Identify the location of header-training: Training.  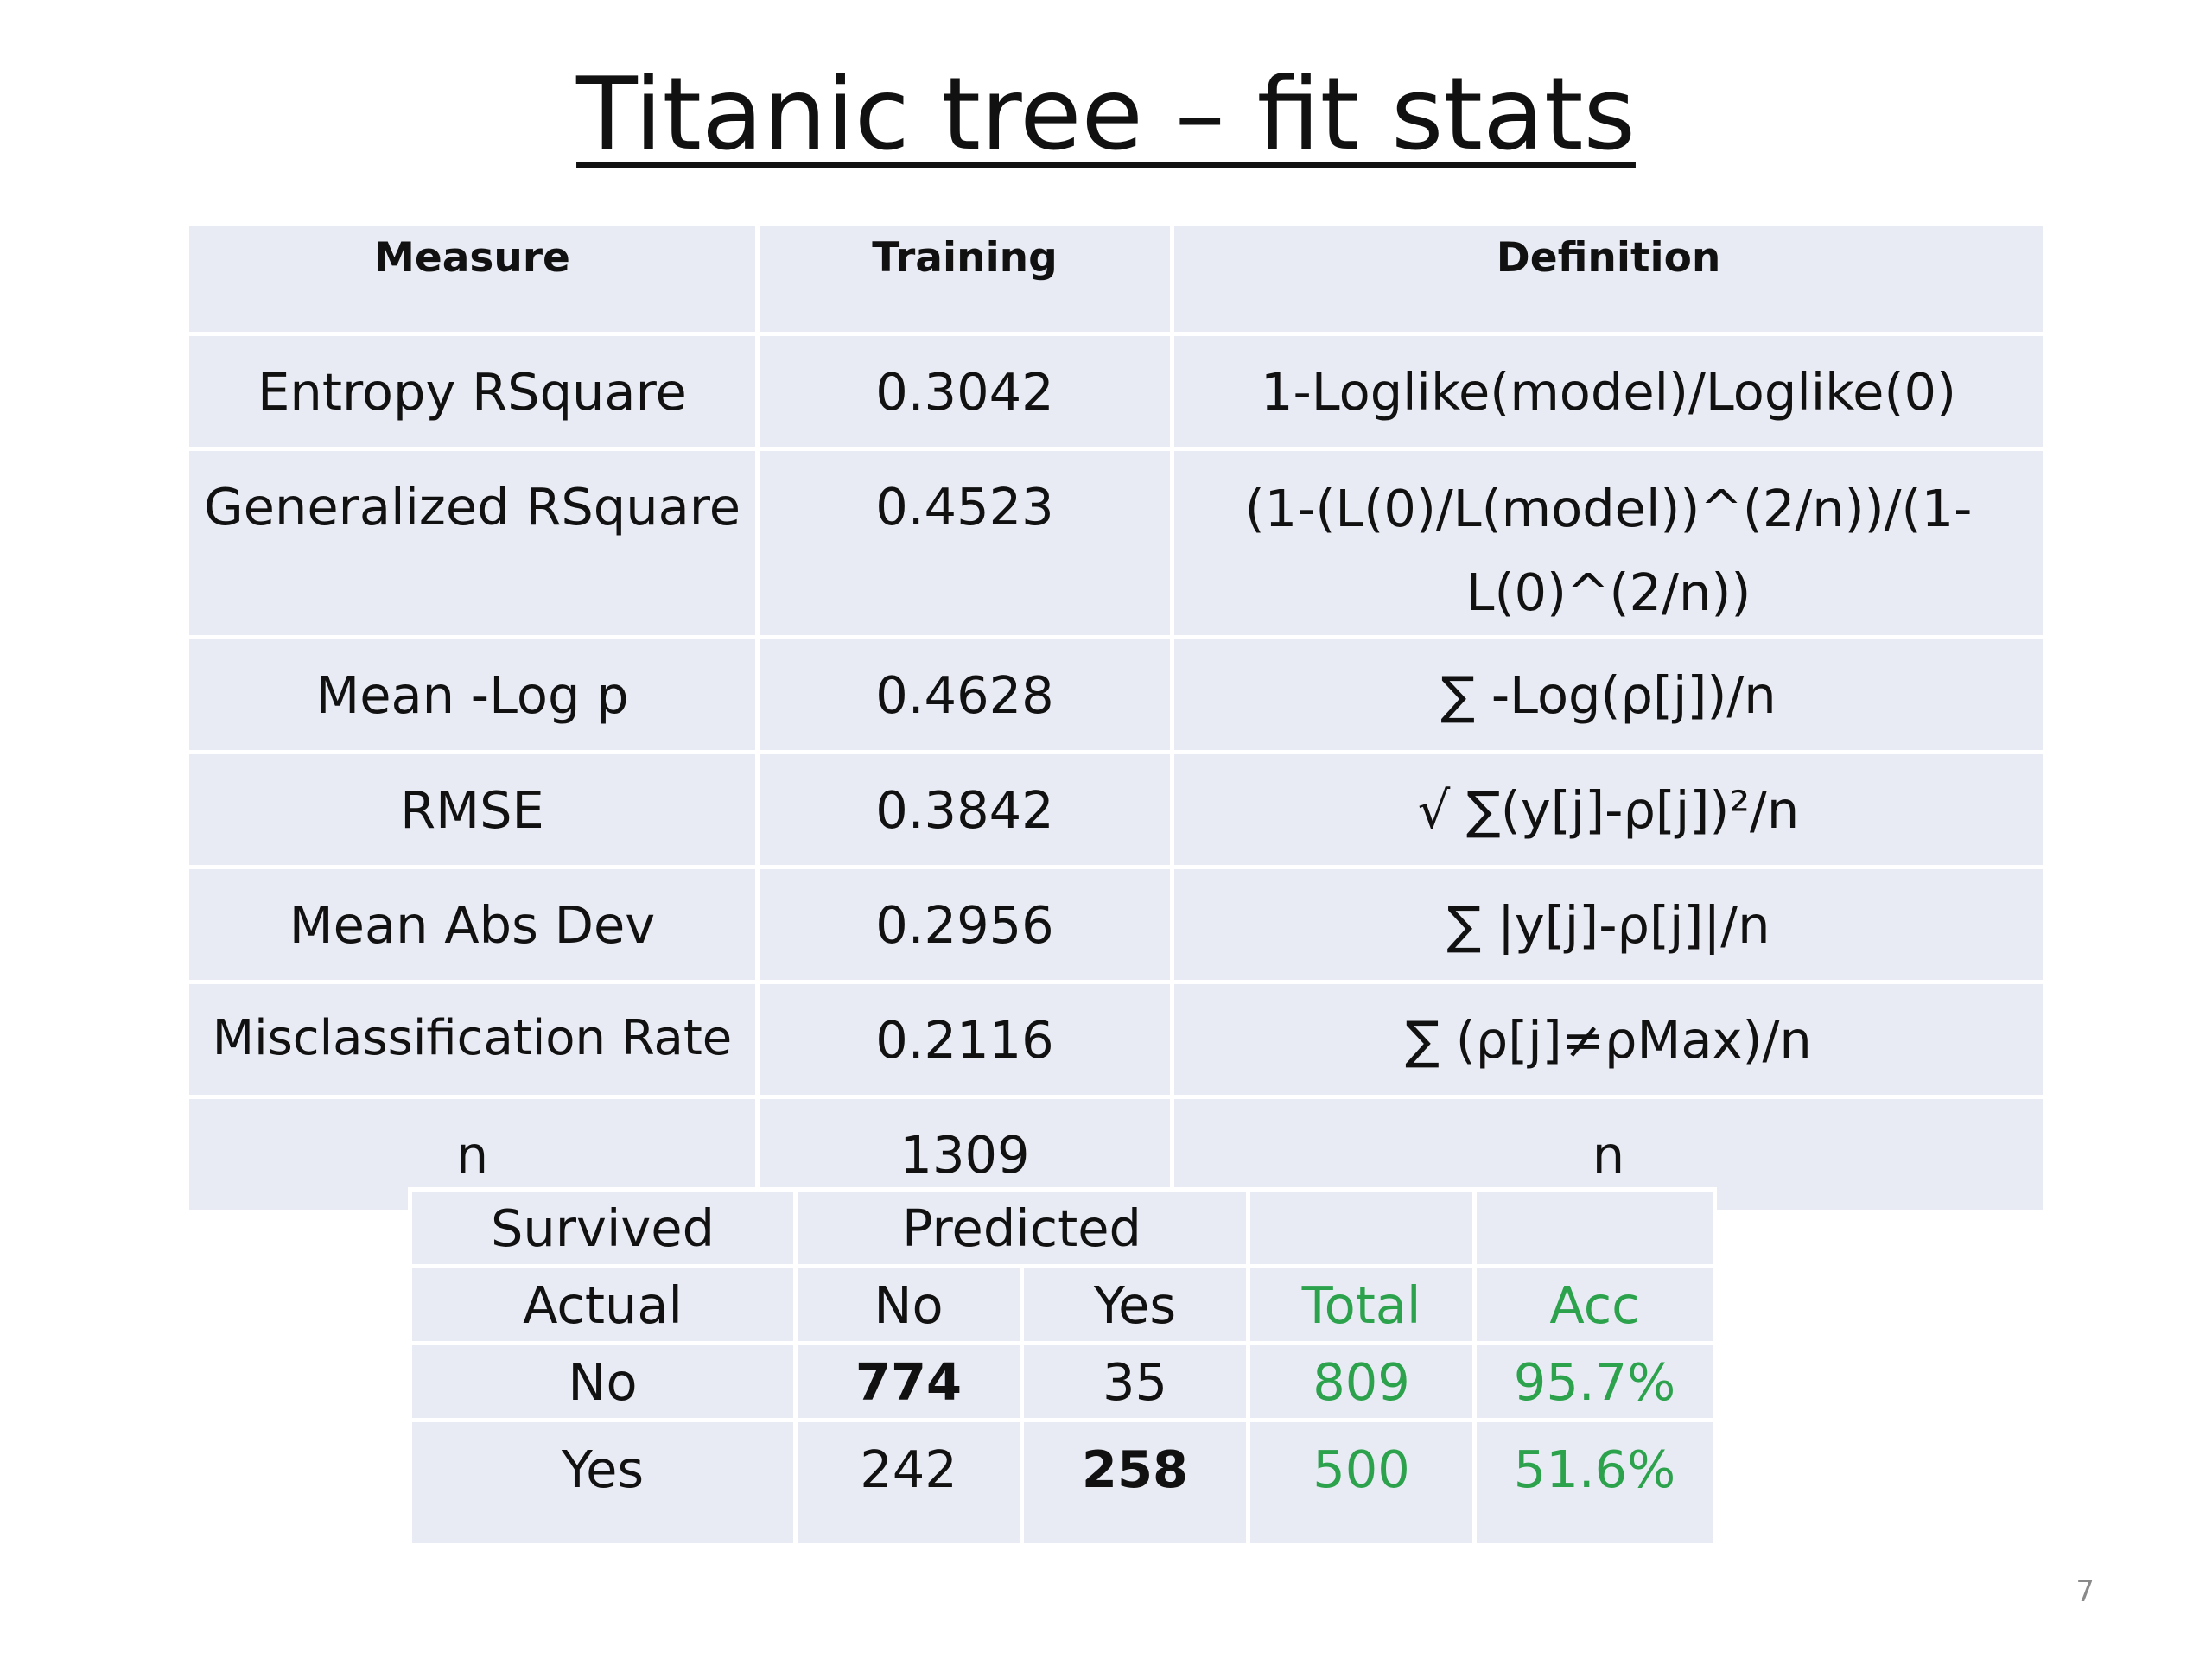
(964, 278).